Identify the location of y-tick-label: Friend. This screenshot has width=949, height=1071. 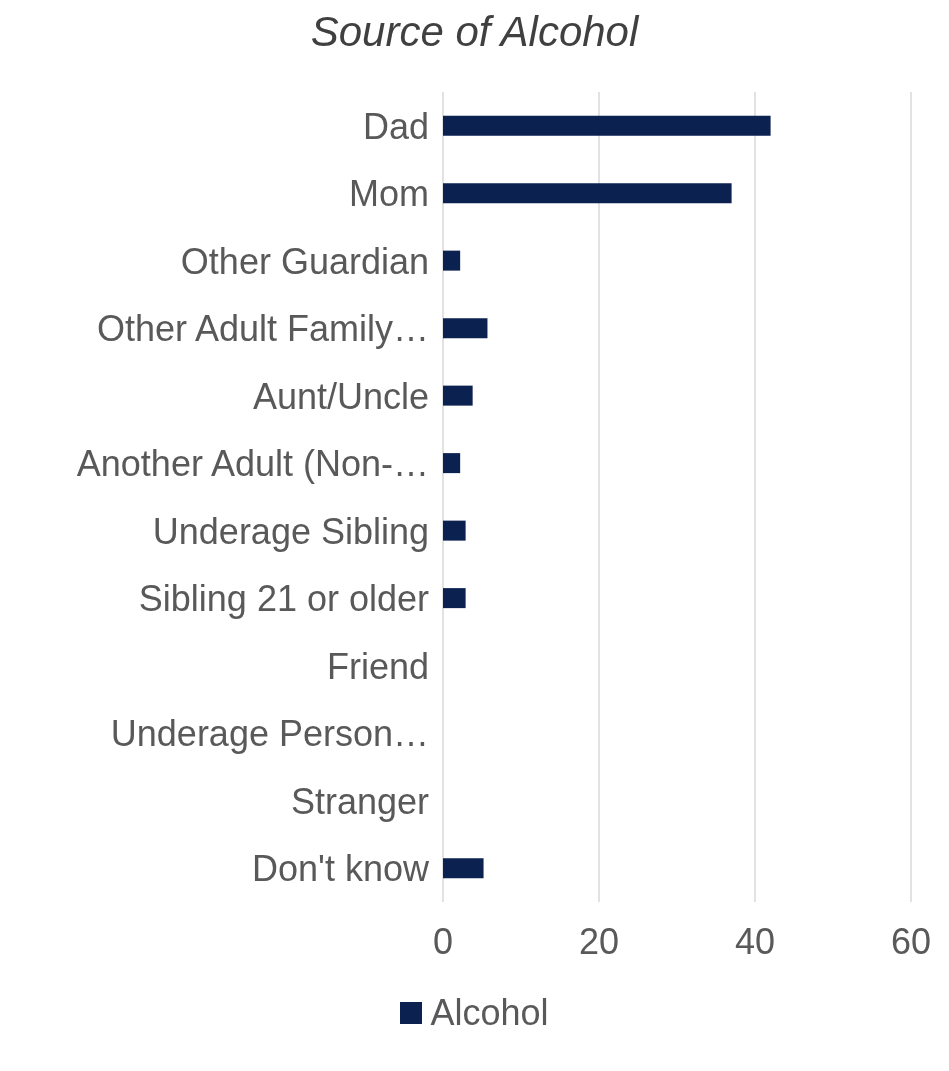
(377, 666).